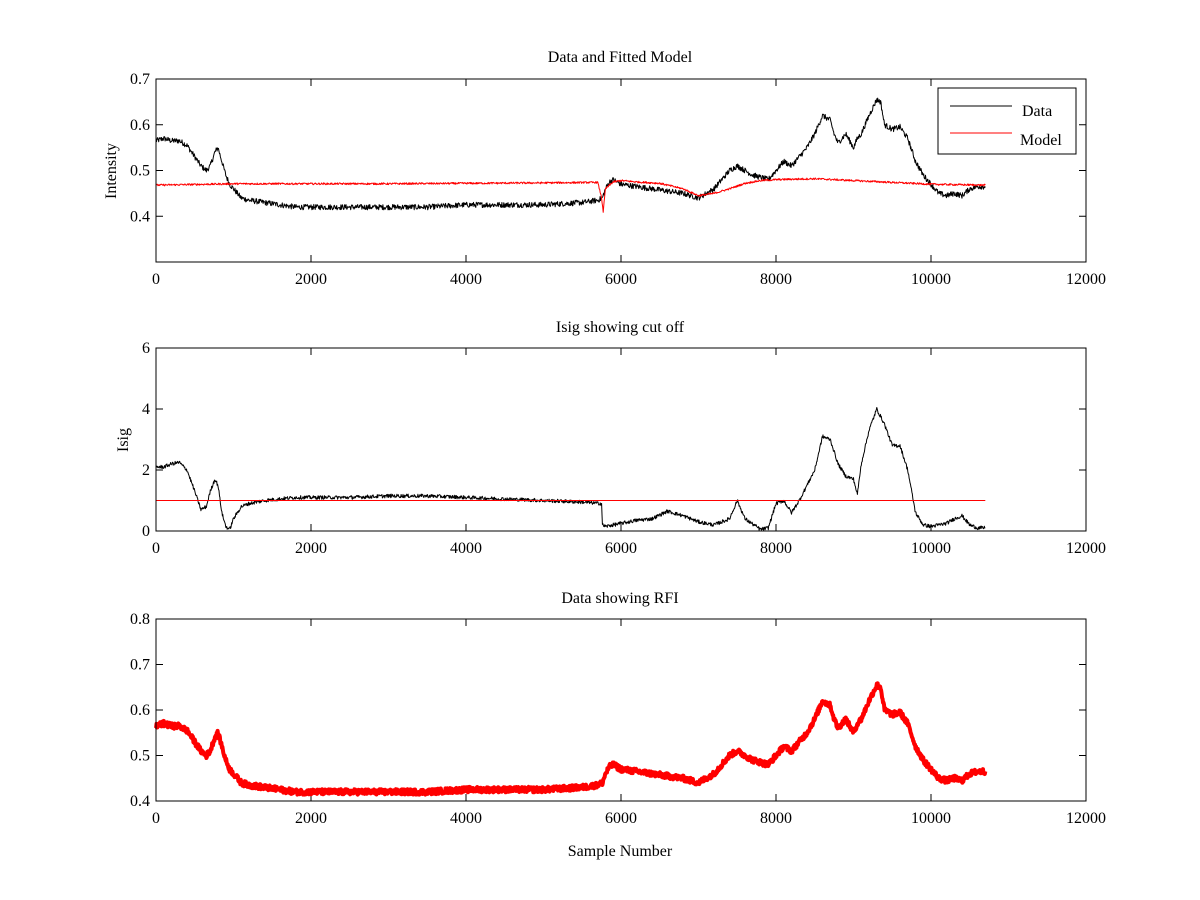 This screenshot has height=900, width=1200. Describe the element at coordinates (619, 598) in the screenshot. I see `panel-title: Data showing RFI` at that location.